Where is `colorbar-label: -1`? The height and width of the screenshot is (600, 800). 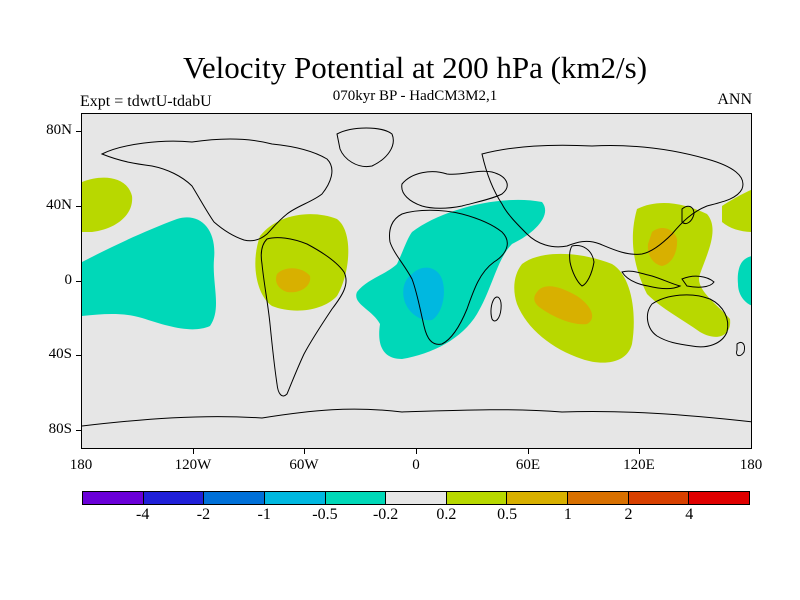 colorbar-label: -1 is located at coordinates (264, 514).